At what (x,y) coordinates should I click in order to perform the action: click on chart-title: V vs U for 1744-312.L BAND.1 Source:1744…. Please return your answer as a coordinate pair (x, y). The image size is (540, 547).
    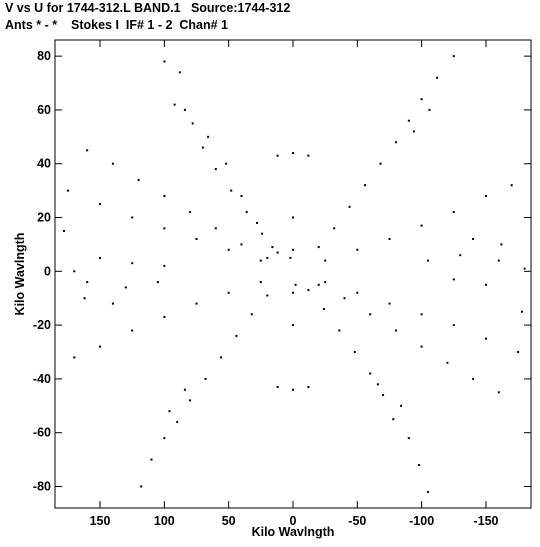
    Looking at the image, I should click on (148, 8).